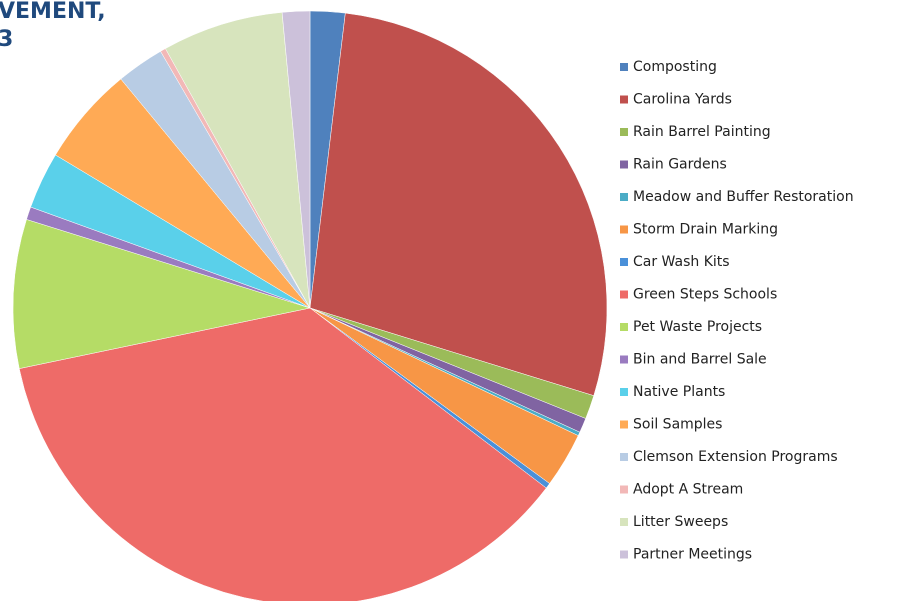 The height and width of the screenshot is (601, 902). I want to click on legend-label: Rain Gardens, so click(680, 165).